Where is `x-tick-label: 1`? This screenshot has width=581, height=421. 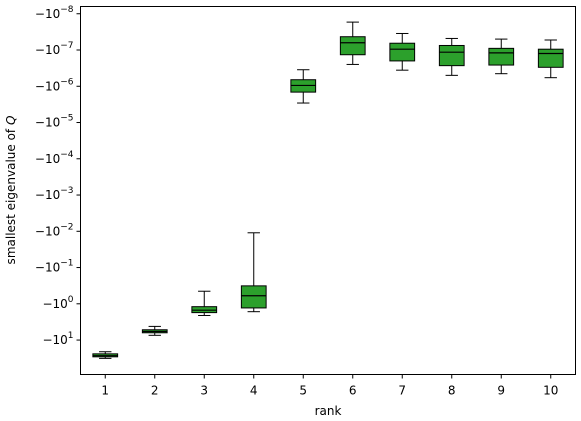
x-tick-label: 1 is located at coordinates (105, 391).